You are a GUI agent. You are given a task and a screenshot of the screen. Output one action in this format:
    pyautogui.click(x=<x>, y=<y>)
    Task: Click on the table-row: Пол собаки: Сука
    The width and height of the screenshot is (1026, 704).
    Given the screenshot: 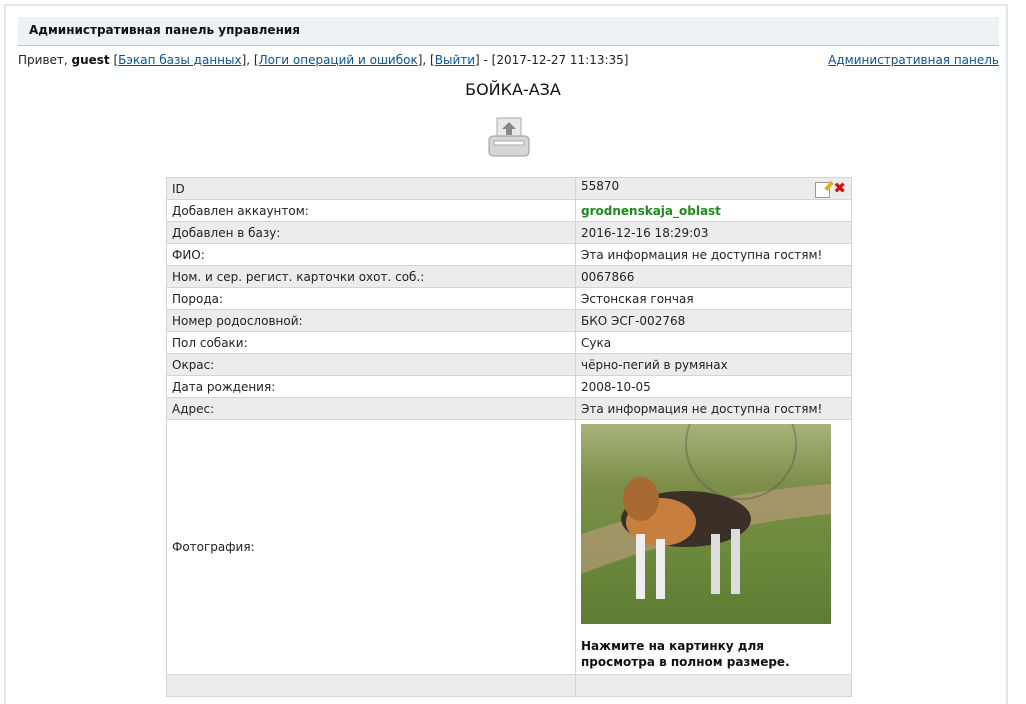 What is the action you would take?
    pyautogui.click(x=509, y=342)
    